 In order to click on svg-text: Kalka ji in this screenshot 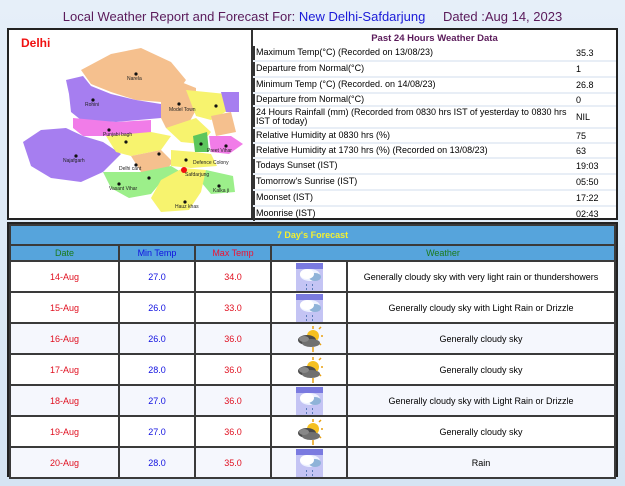, I will do `click(221, 191)`.